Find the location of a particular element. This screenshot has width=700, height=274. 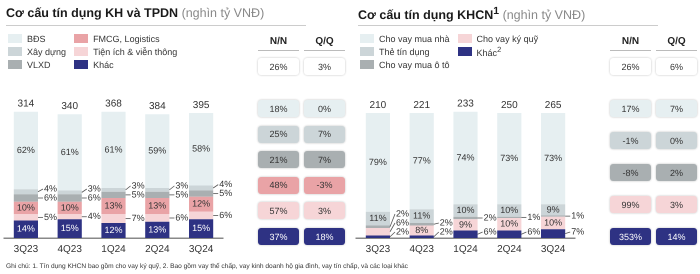

annotation: 221 is located at coordinates (421, 105).